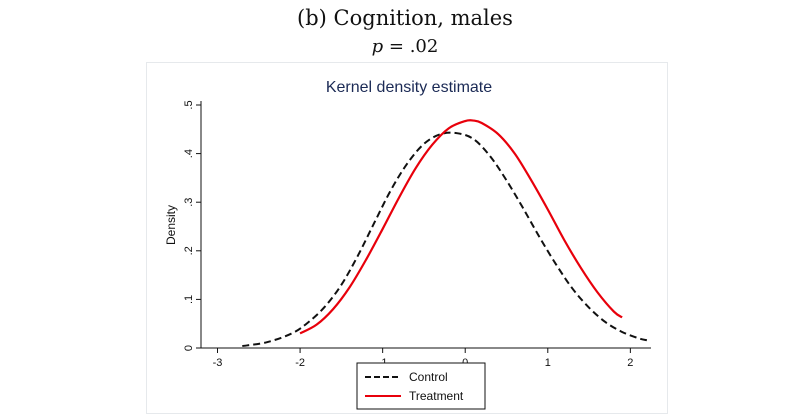  What do you see at coordinates (189, 202) in the screenshot?
I see `y-tick-label: .3` at bounding box center [189, 202].